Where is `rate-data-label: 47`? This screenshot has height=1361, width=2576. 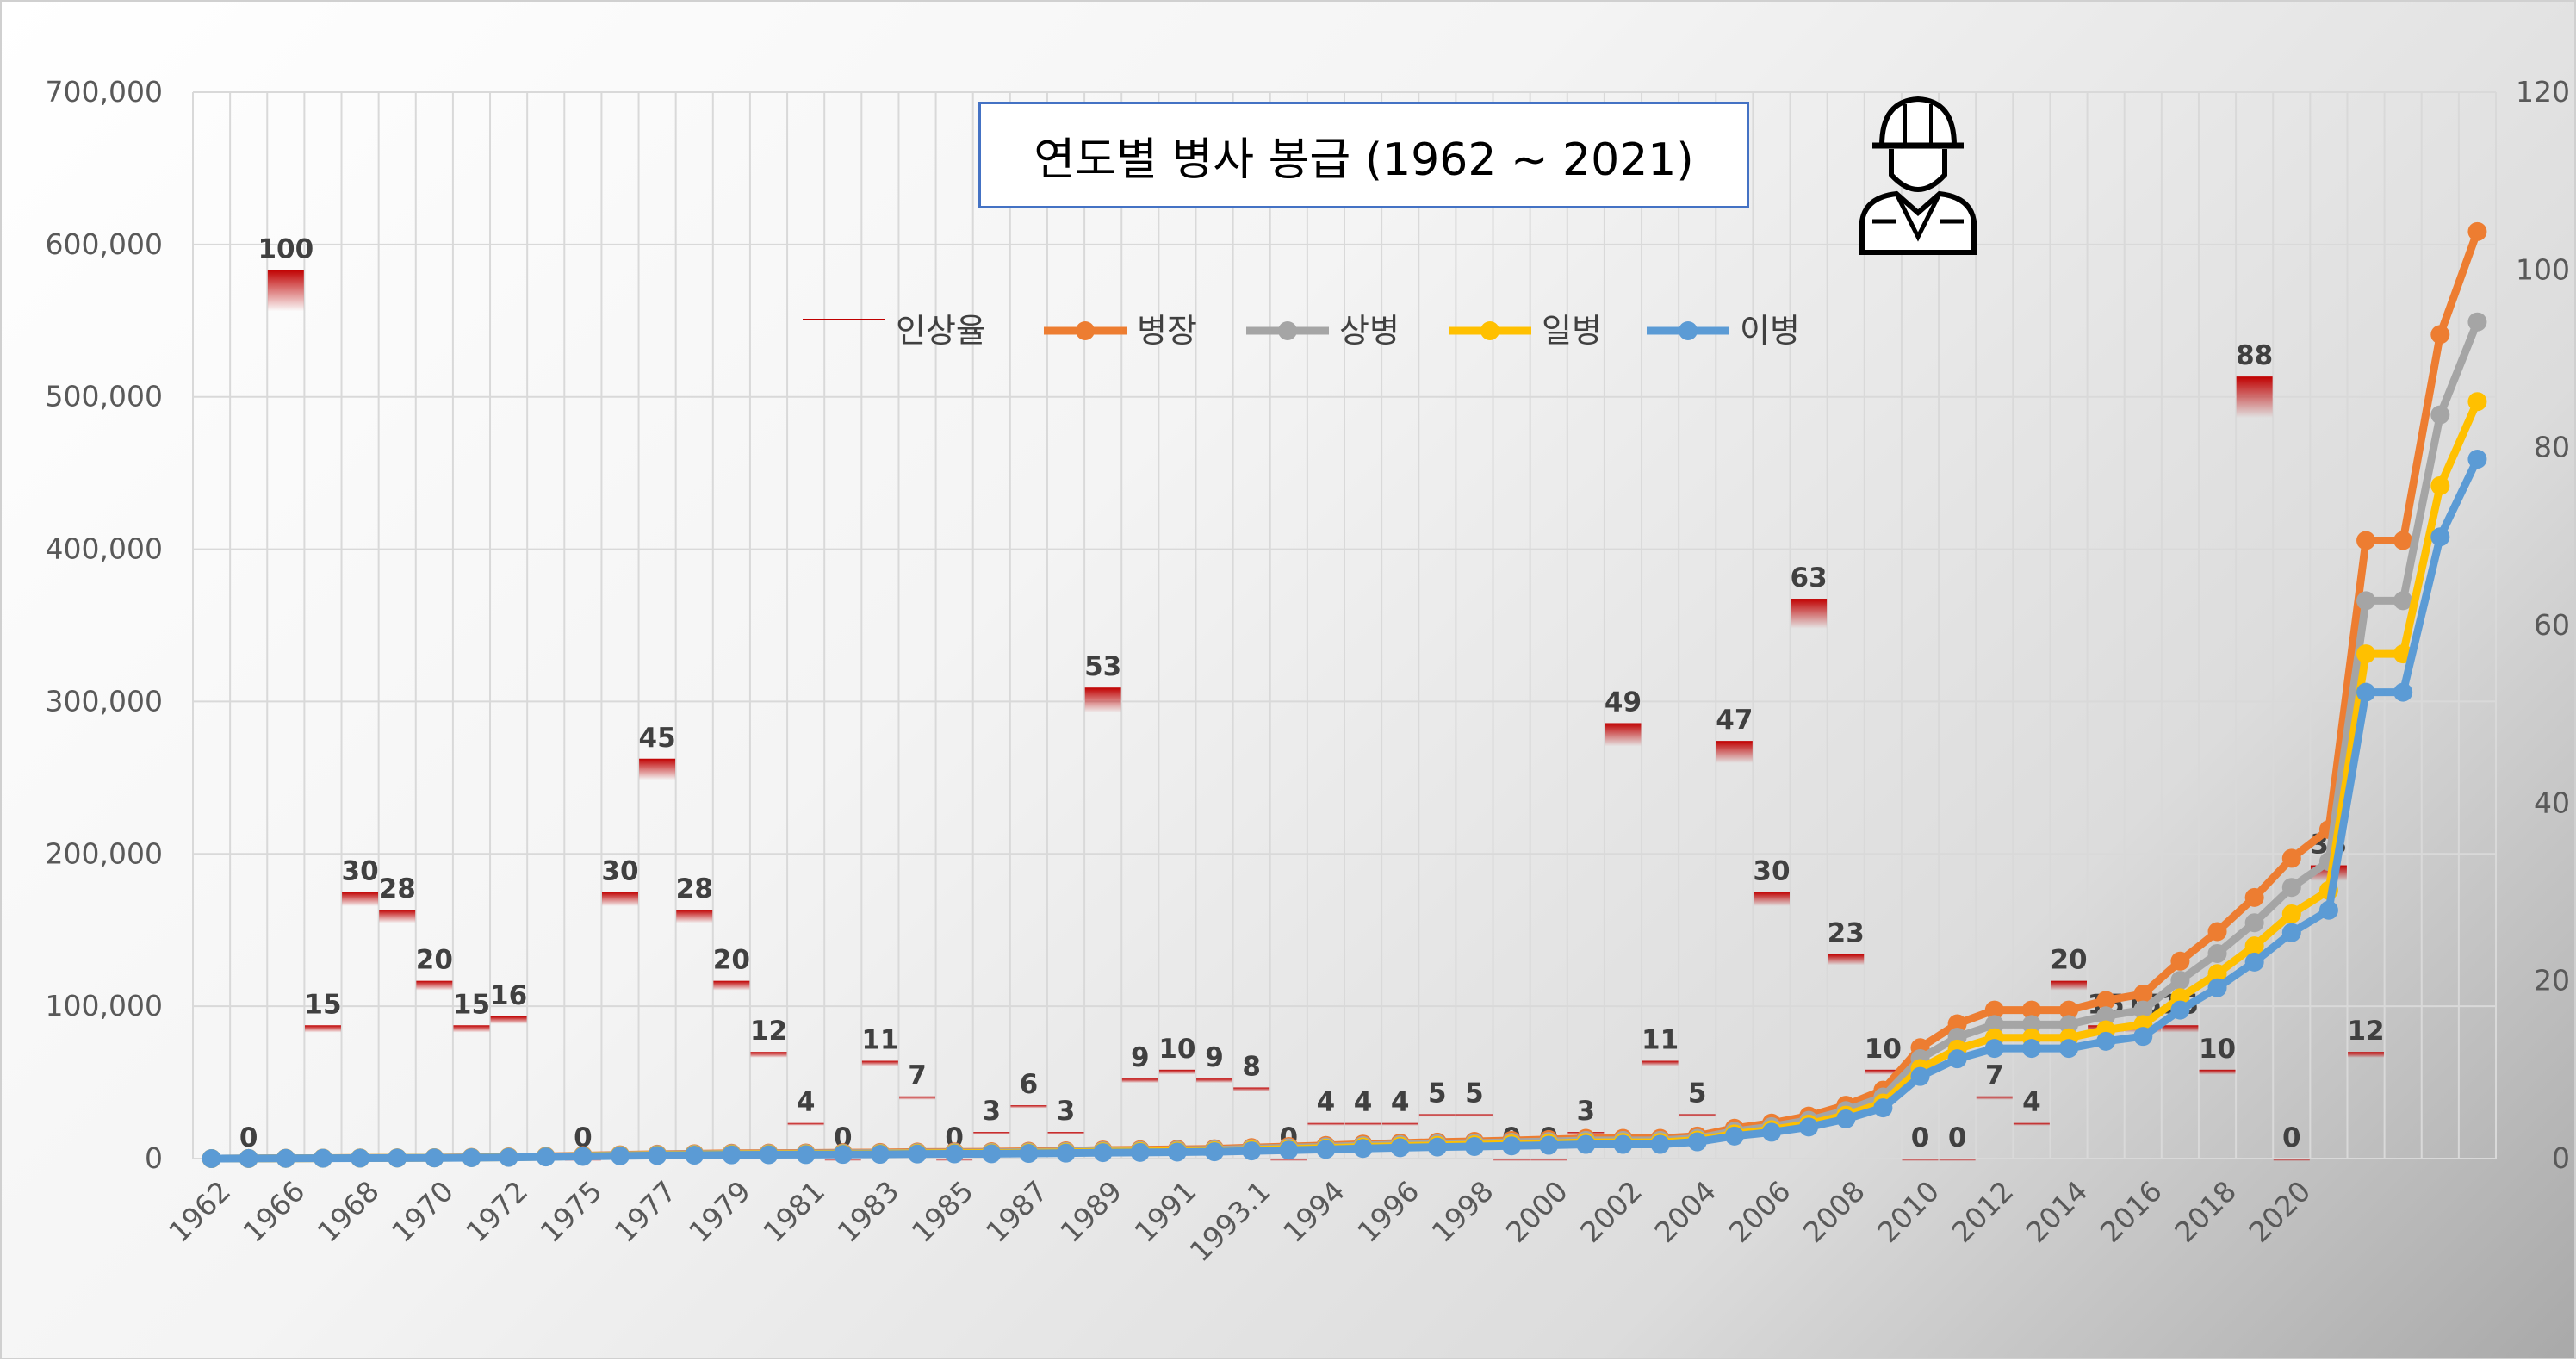
rate-data-label: 47 is located at coordinates (1734, 721).